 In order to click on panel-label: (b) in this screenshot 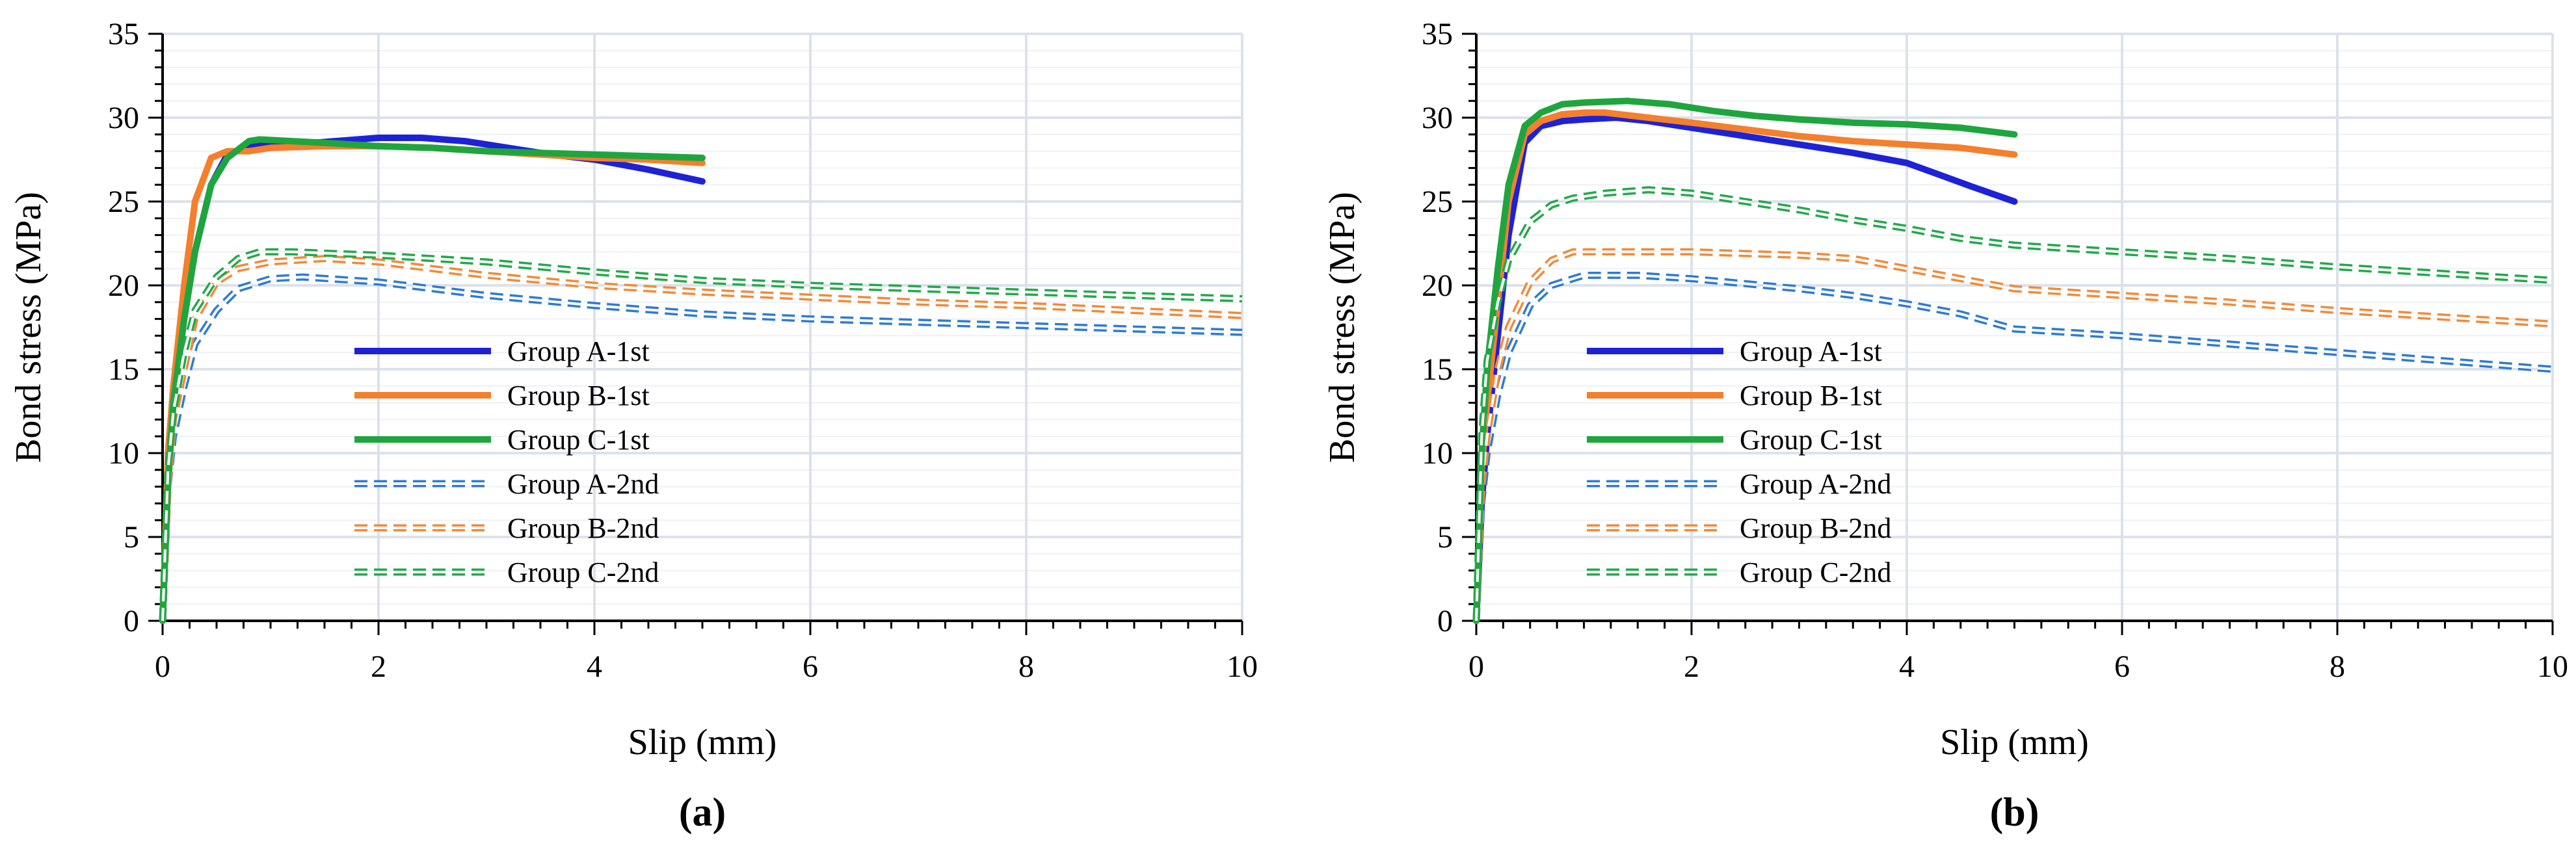, I will do `click(2014, 812)`.